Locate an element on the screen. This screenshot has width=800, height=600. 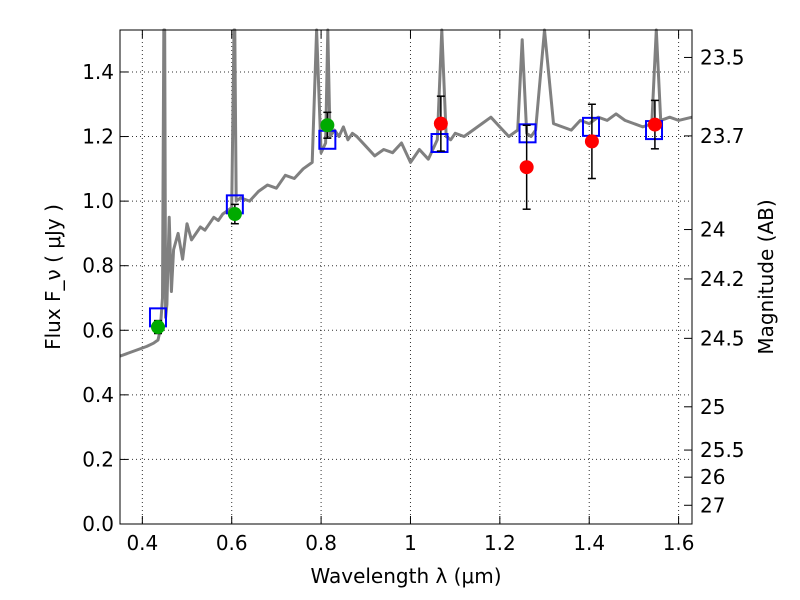
y-tick-label: 0.4 is located at coordinates (98, 395).